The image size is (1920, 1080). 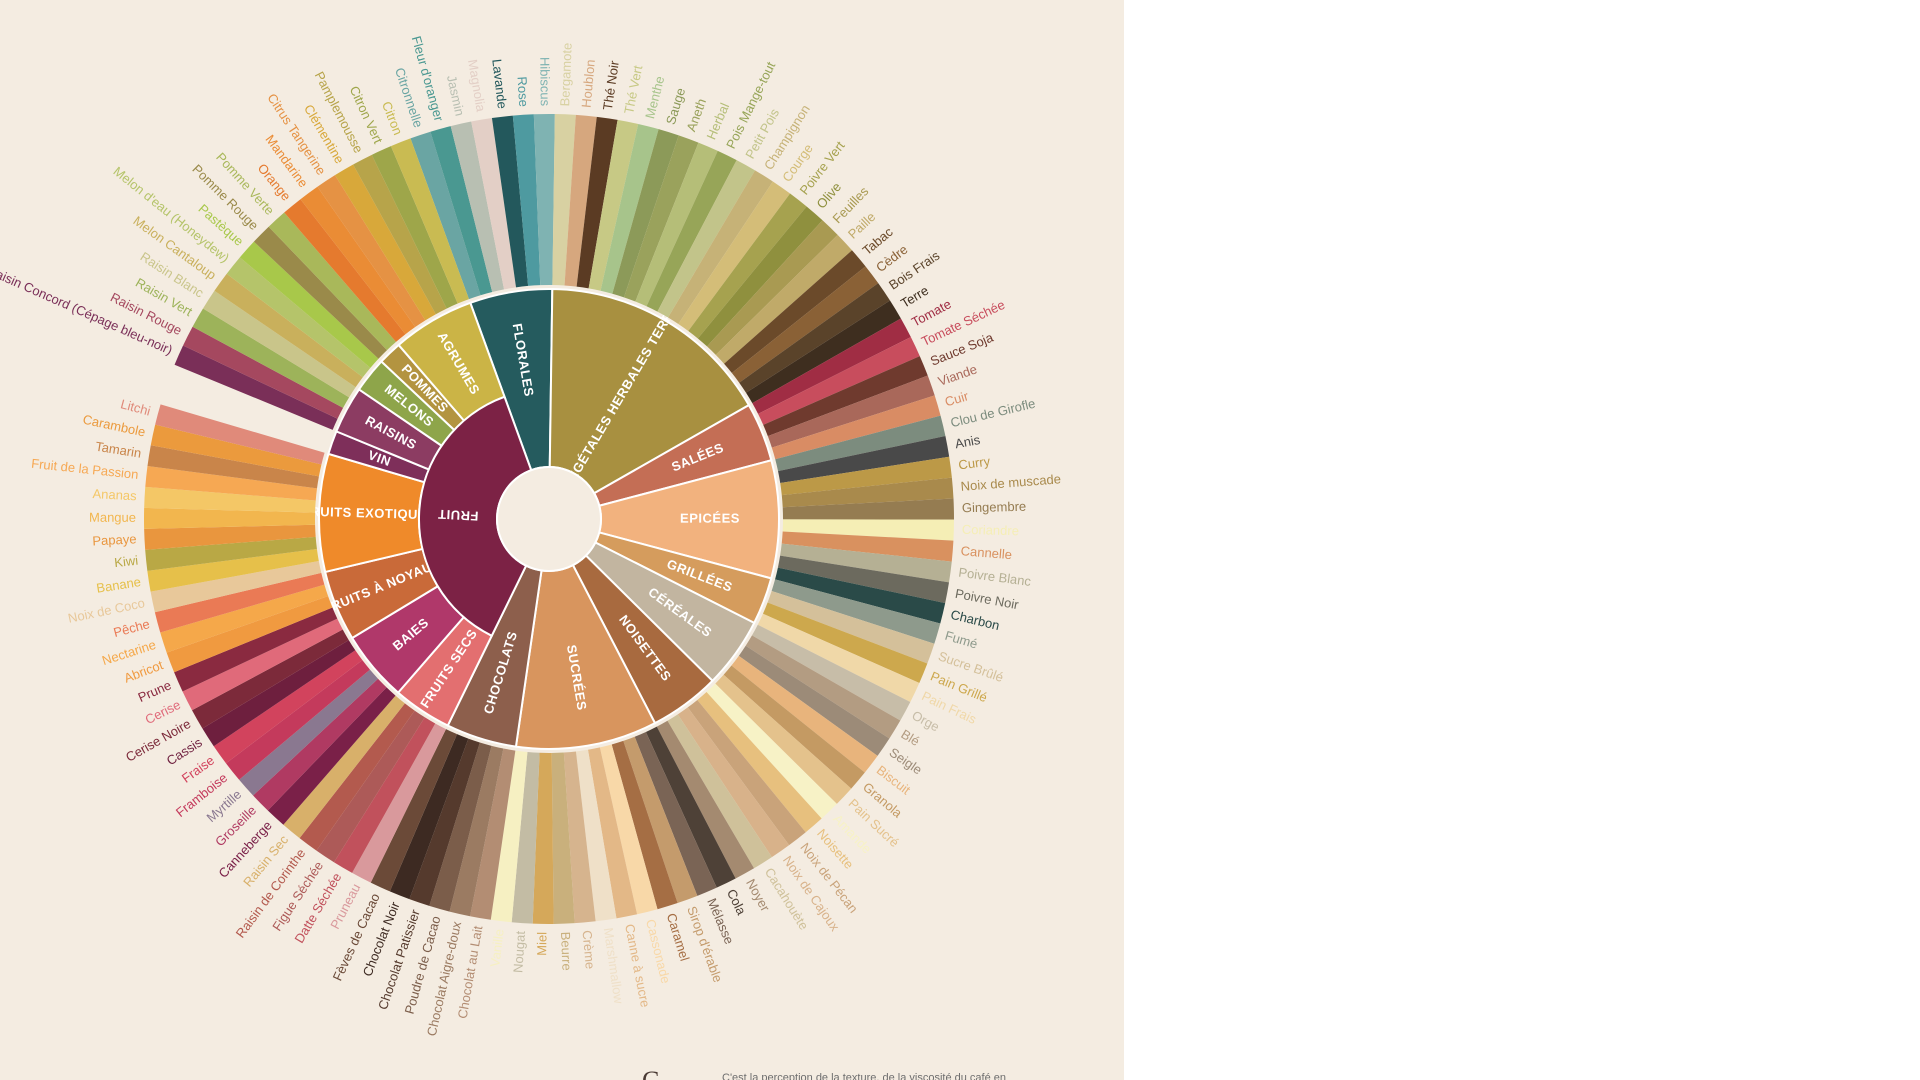 I want to click on leaf-label: Curry, so click(x=975, y=463).